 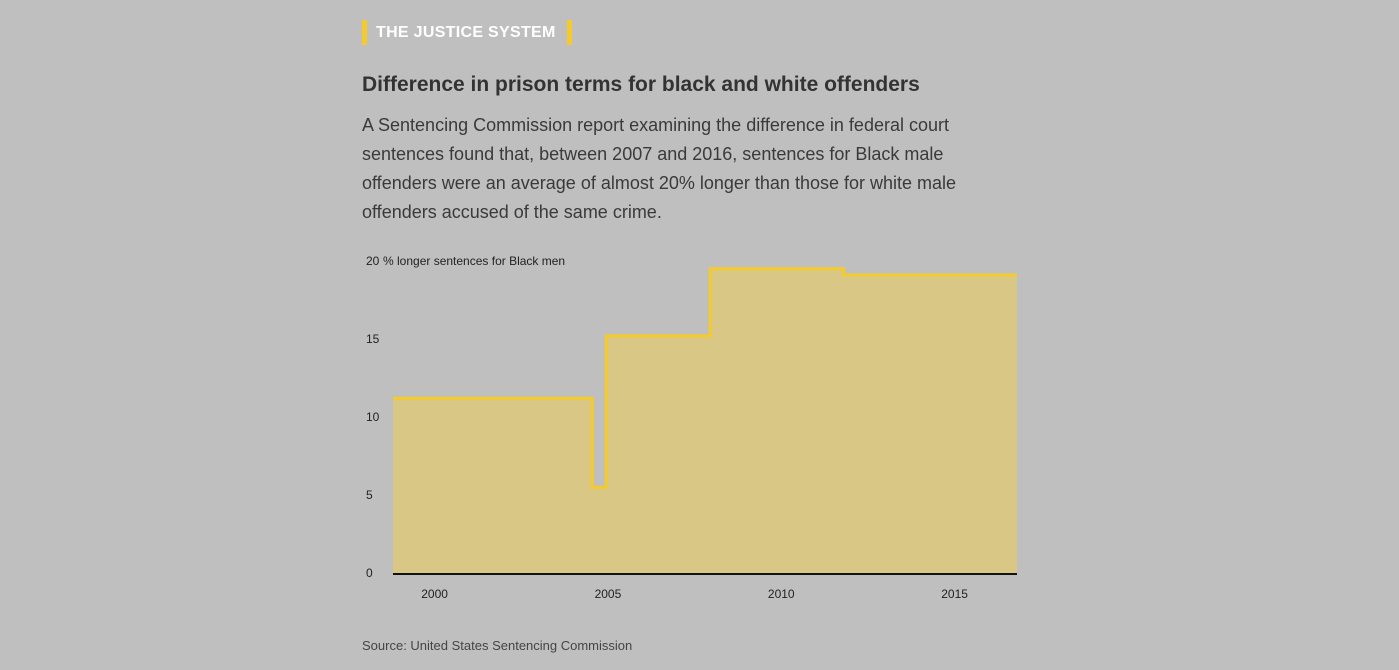 I want to click on x-tick-label-2010: 2010, so click(x=781, y=594).